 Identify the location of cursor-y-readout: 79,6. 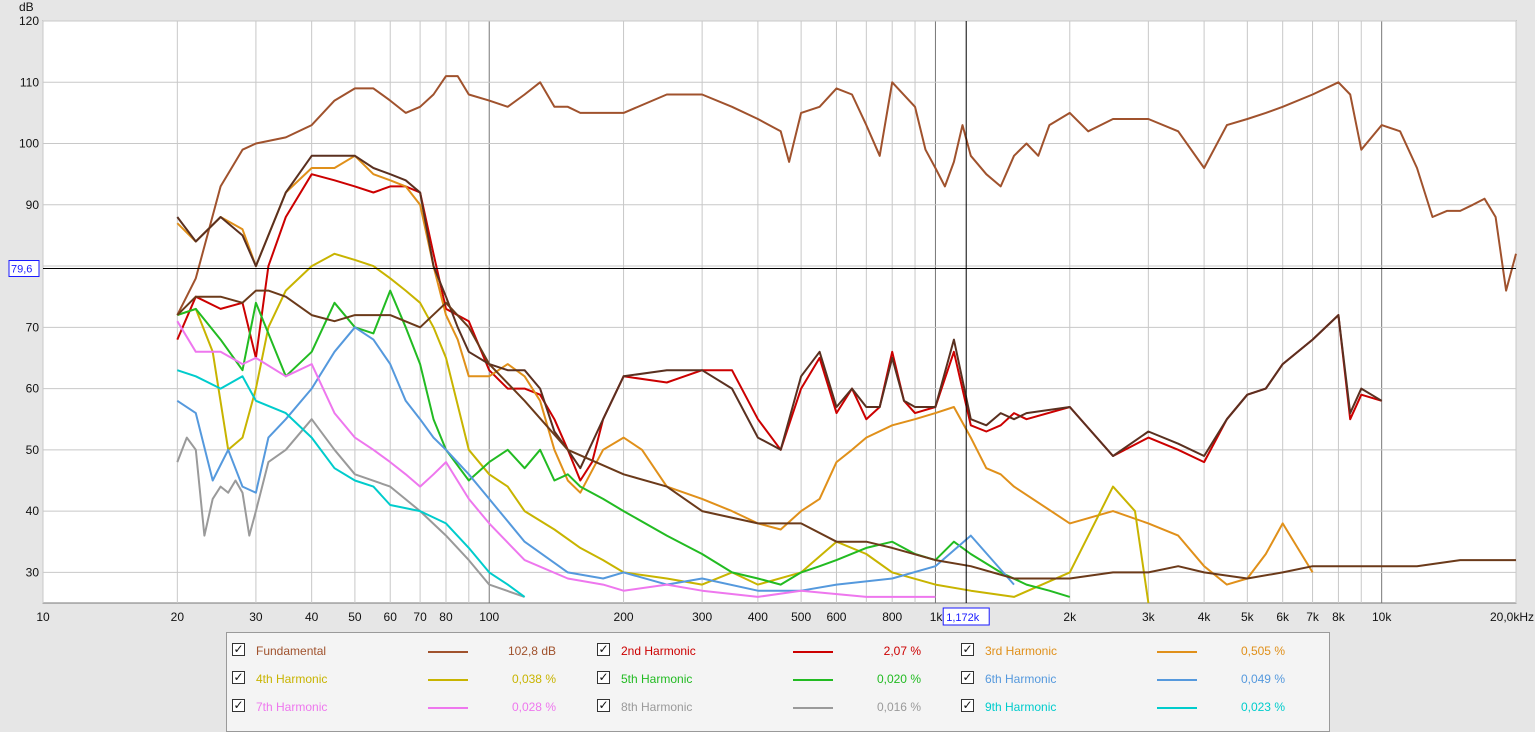
(21, 270).